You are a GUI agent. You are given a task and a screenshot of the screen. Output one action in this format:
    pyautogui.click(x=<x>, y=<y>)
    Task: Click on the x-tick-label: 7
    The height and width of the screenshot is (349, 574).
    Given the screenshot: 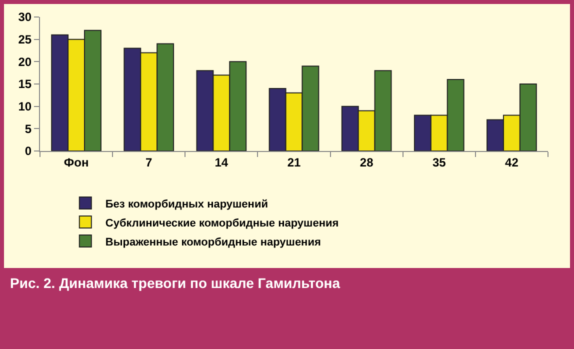 What is the action you would take?
    pyautogui.click(x=149, y=162)
    